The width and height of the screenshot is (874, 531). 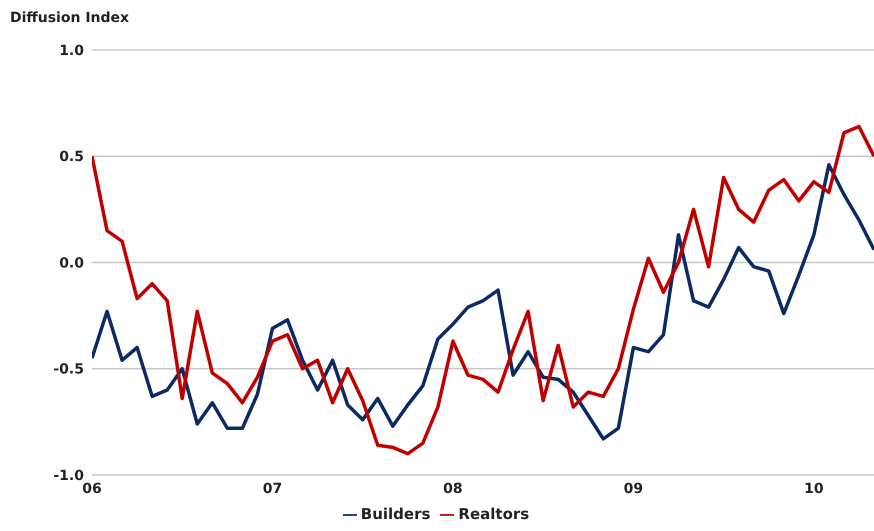 I want to click on x-tick-label: 06, so click(x=92, y=488).